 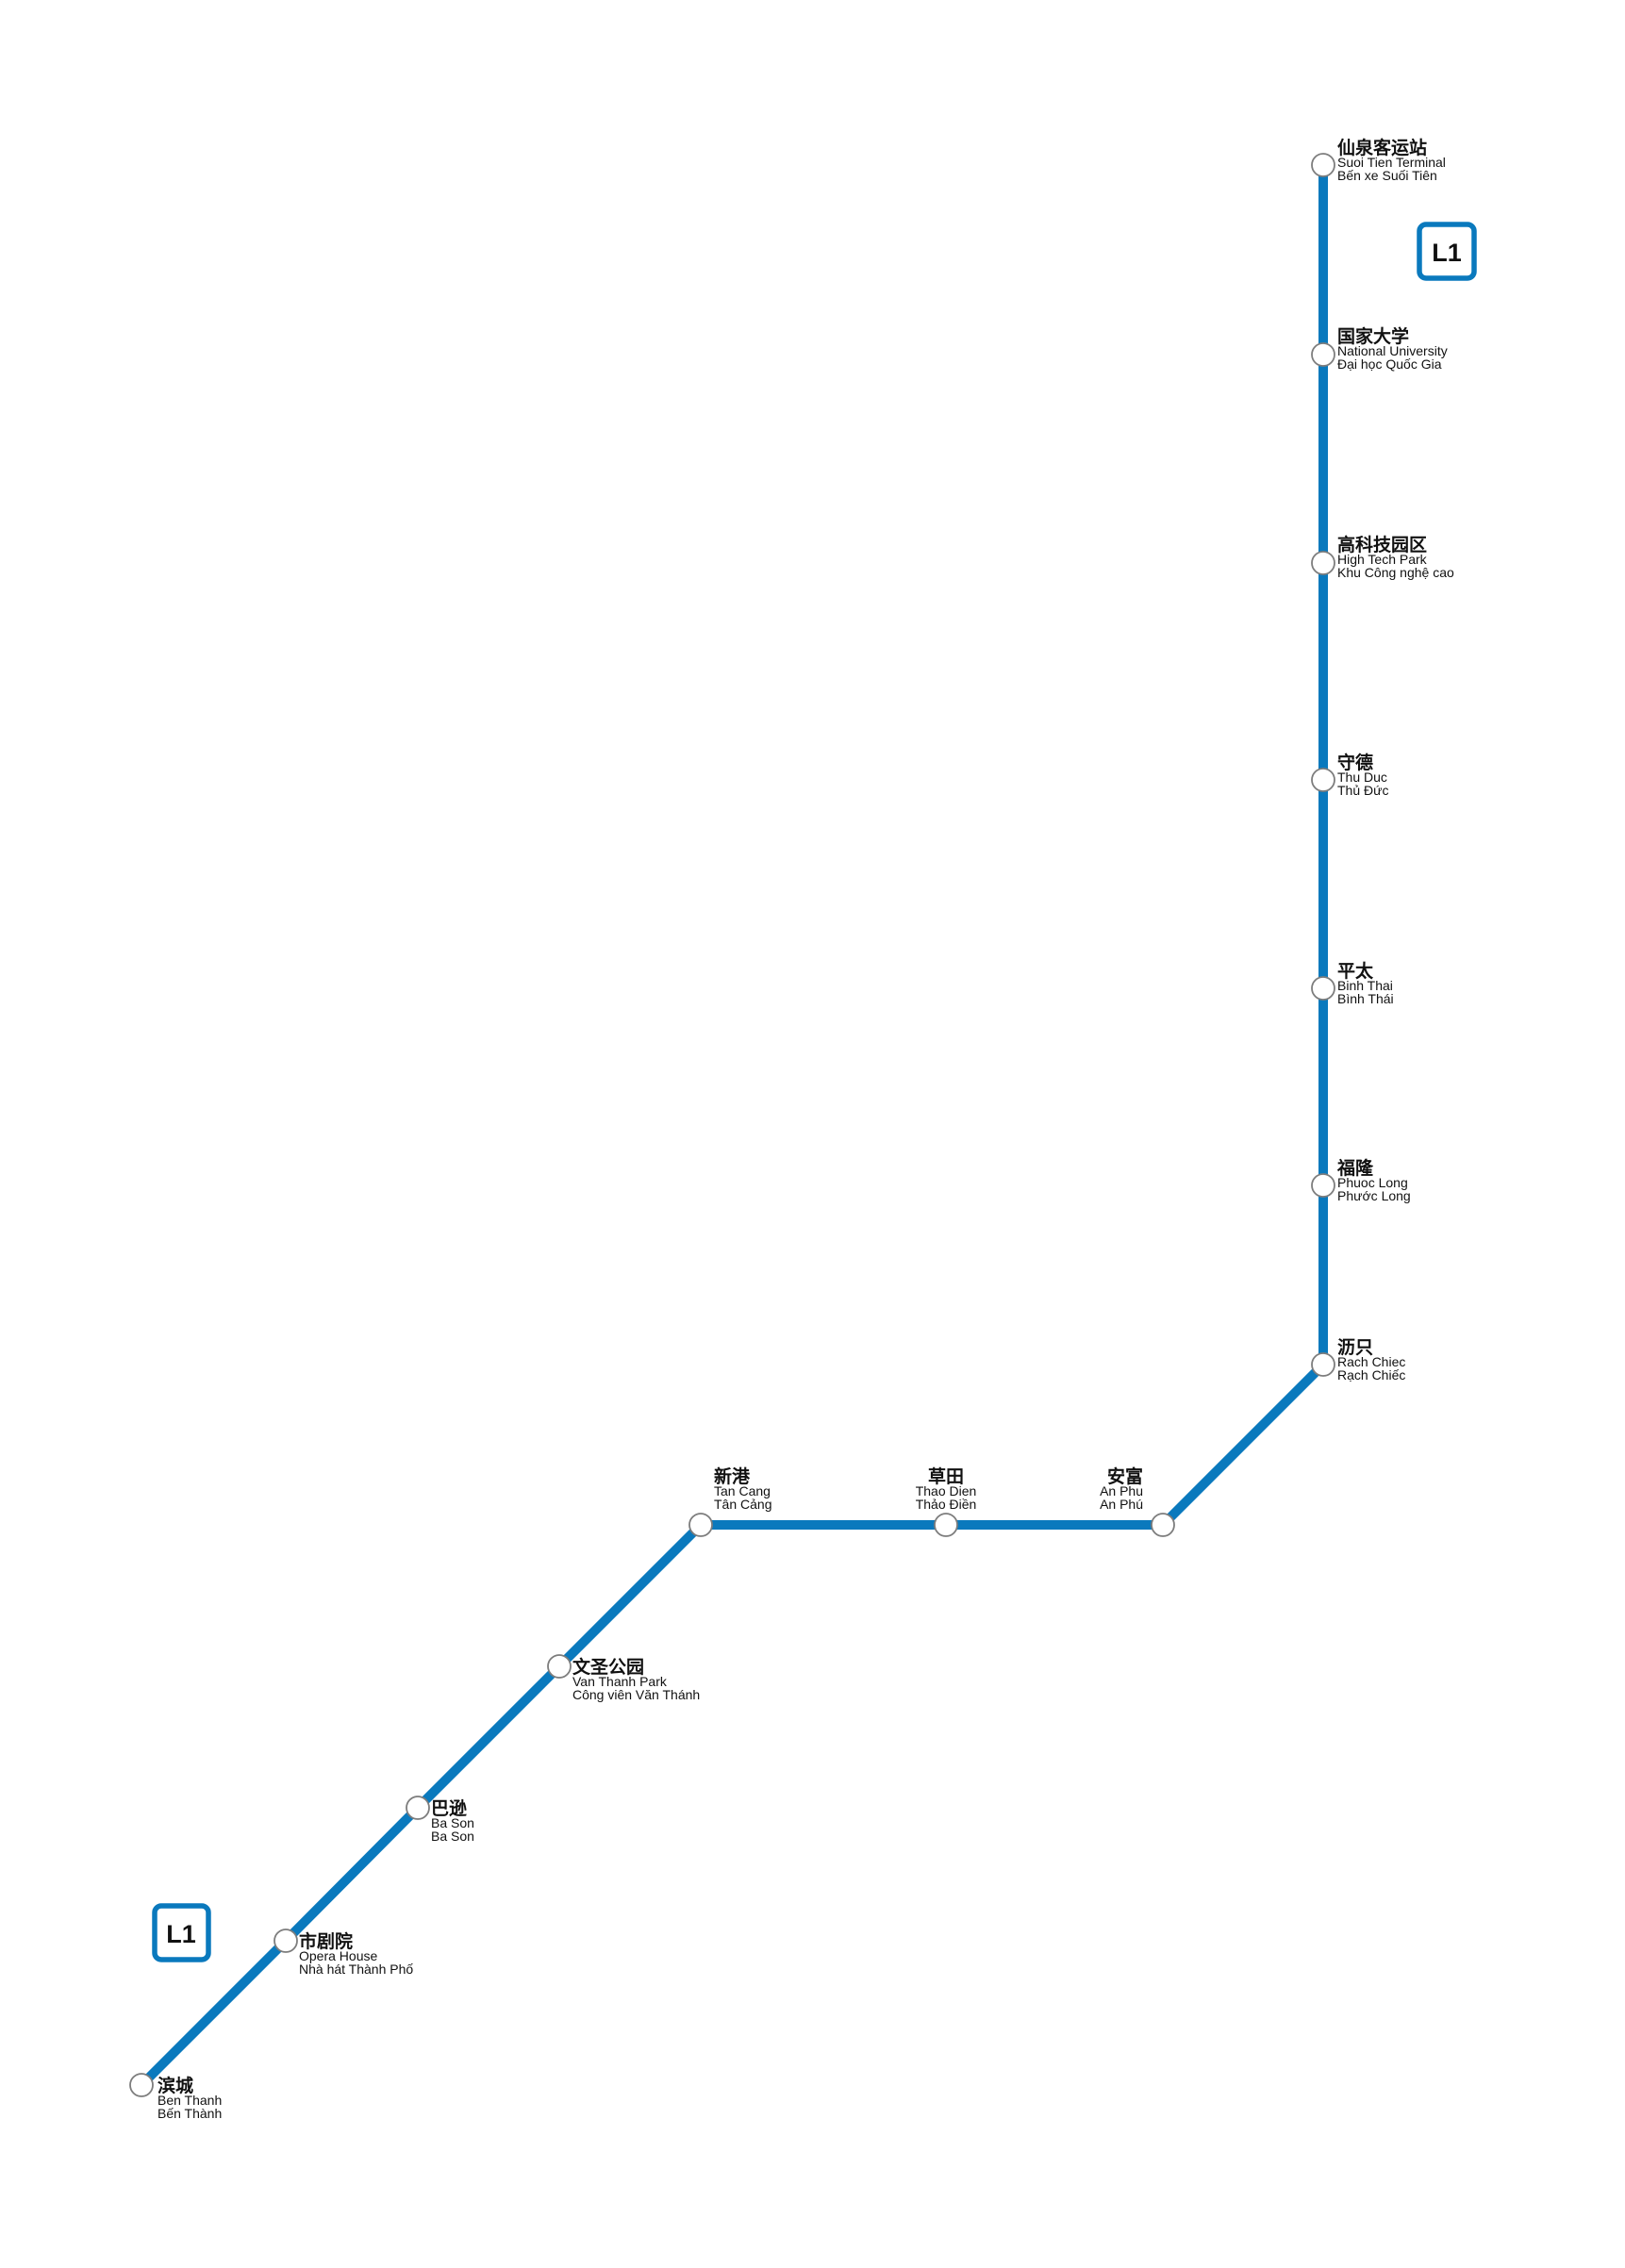 What do you see at coordinates (733, 1476) in the screenshot?
I see `station-name-cn: 新港` at bounding box center [733, 1476].